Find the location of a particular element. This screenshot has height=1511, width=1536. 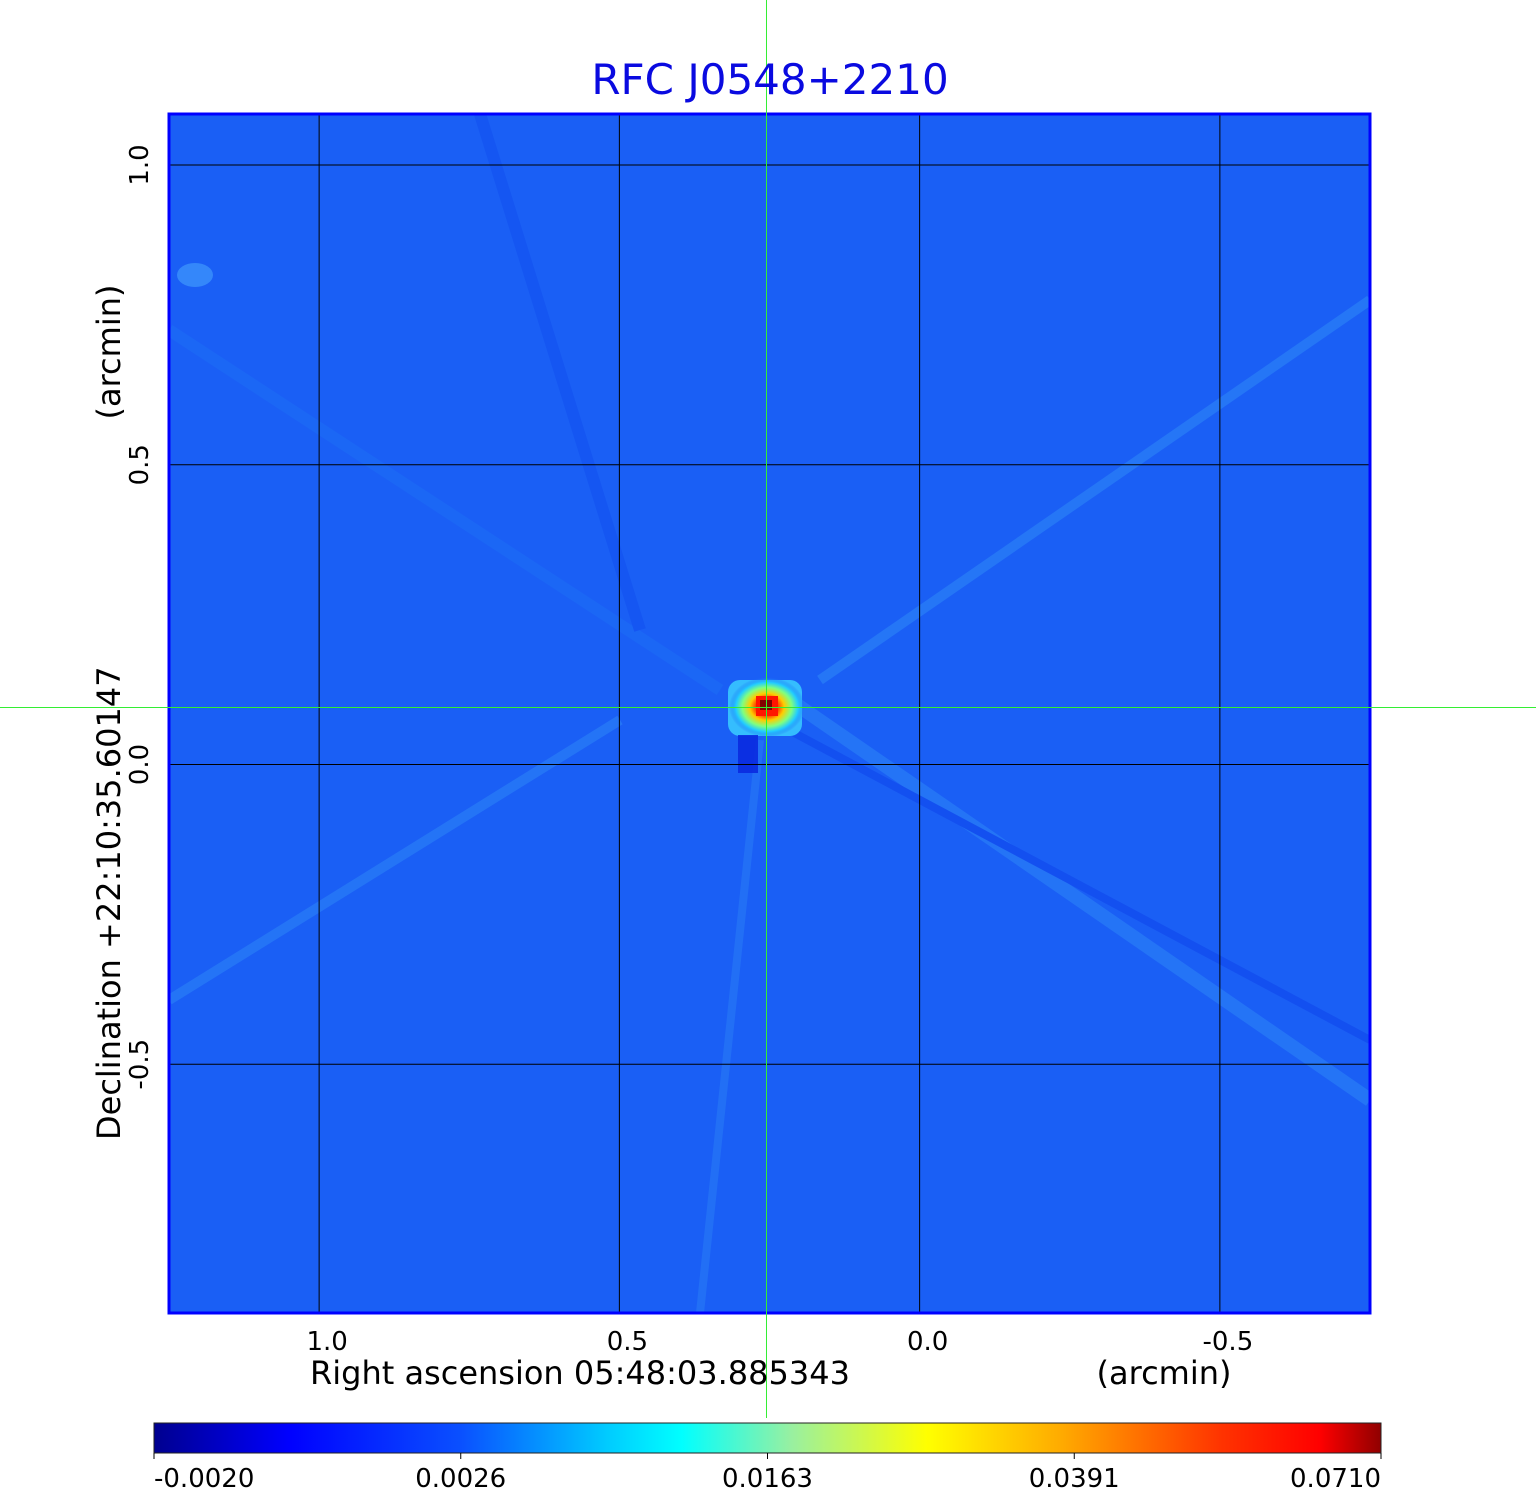

x-tick-label: 1.0 is located at coordinates (326, 1342).